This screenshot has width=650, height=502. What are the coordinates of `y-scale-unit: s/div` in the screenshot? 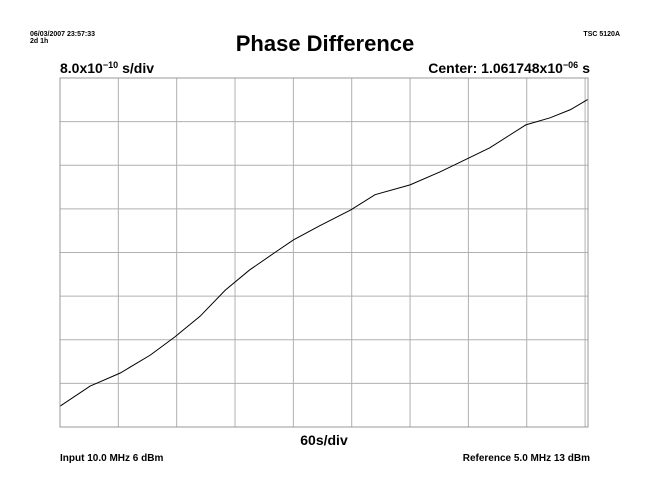 It's located at (138, 68).